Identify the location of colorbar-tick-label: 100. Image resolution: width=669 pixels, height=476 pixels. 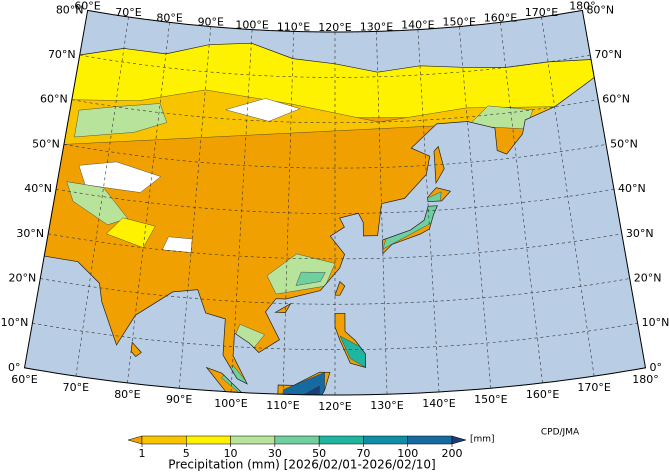
(407, 453).